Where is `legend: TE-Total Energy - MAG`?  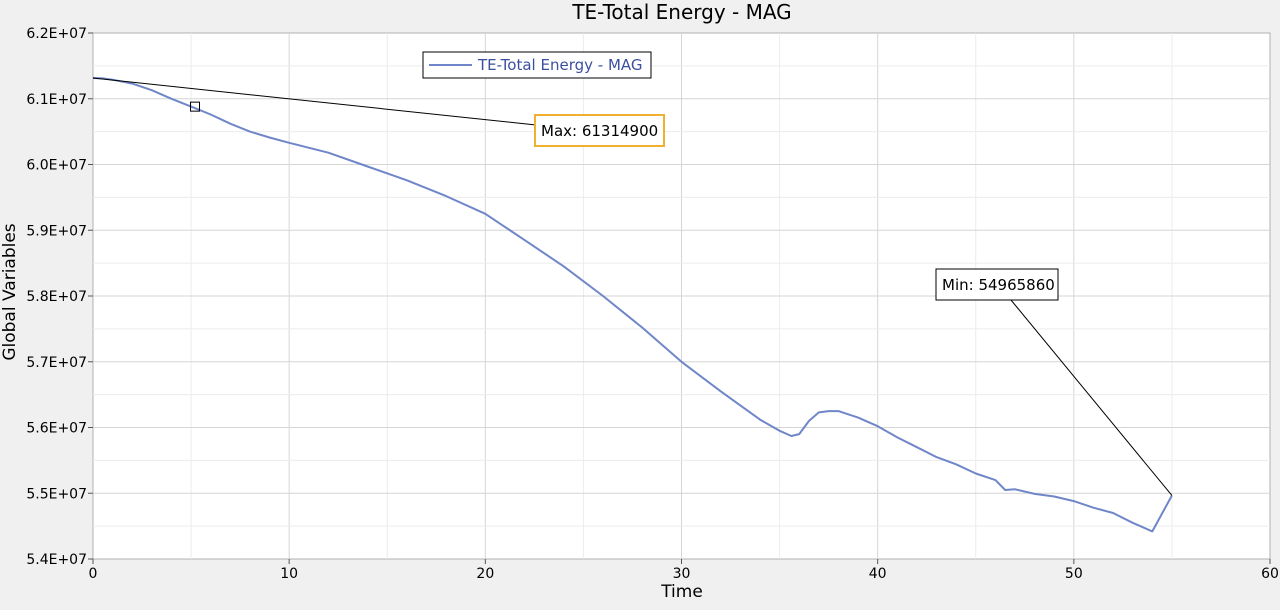 legend: TE-Total Energy - MAG is located at coordinates (537, 65).